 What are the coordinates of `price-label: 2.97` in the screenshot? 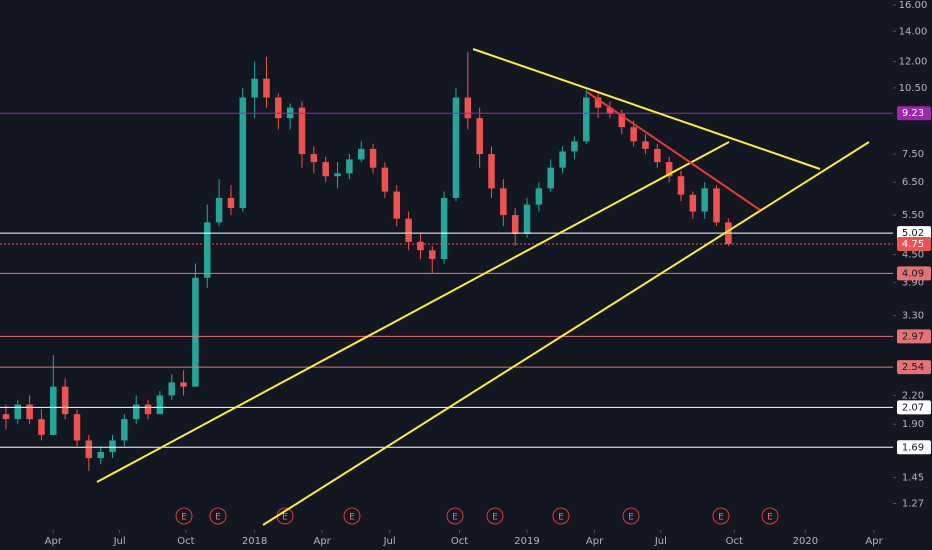 It's located at (913, 336).